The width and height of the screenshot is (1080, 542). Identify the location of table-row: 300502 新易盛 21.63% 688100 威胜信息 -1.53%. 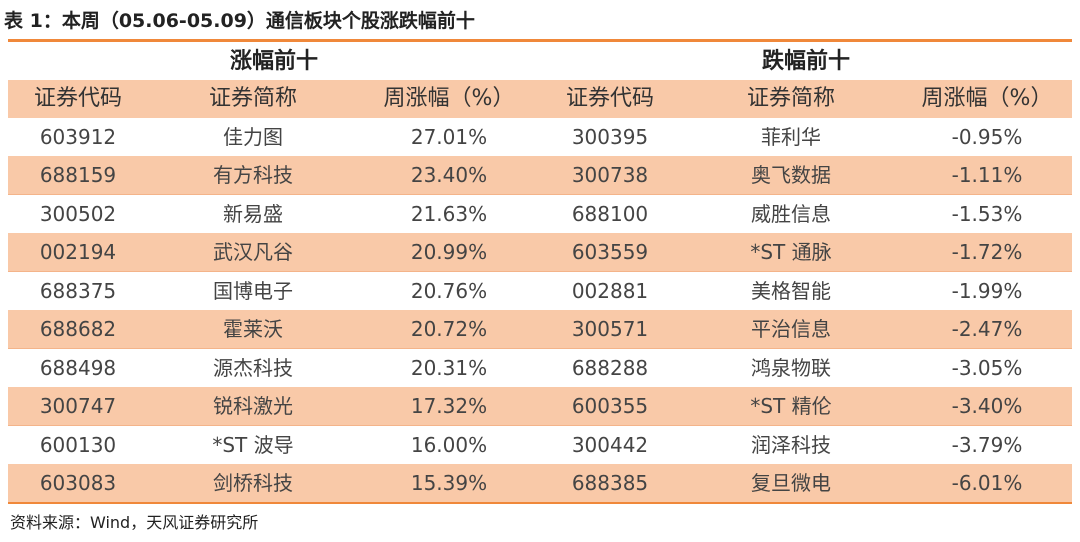
(540, 213).